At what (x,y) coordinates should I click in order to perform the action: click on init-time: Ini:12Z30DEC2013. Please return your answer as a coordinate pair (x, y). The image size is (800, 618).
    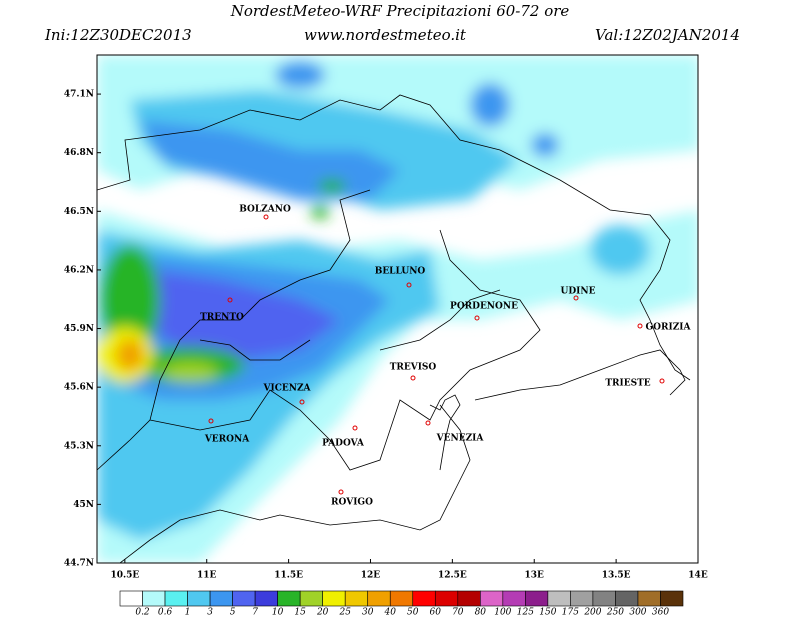
    Looking at the image, I should click on (118, 35).